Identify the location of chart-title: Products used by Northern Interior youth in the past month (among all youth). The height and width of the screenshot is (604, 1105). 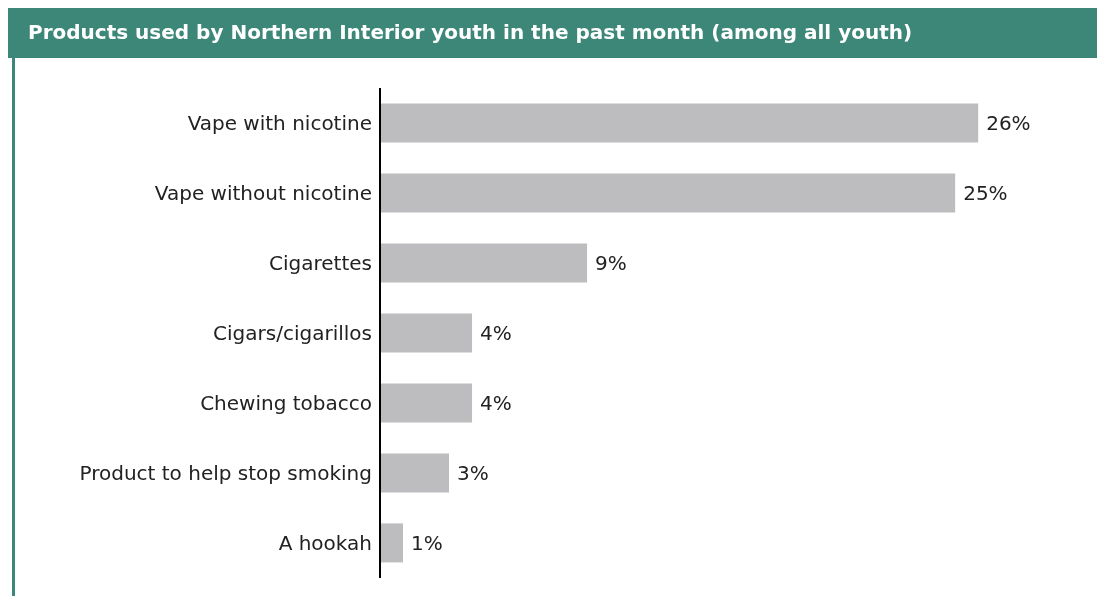
(552, 33).